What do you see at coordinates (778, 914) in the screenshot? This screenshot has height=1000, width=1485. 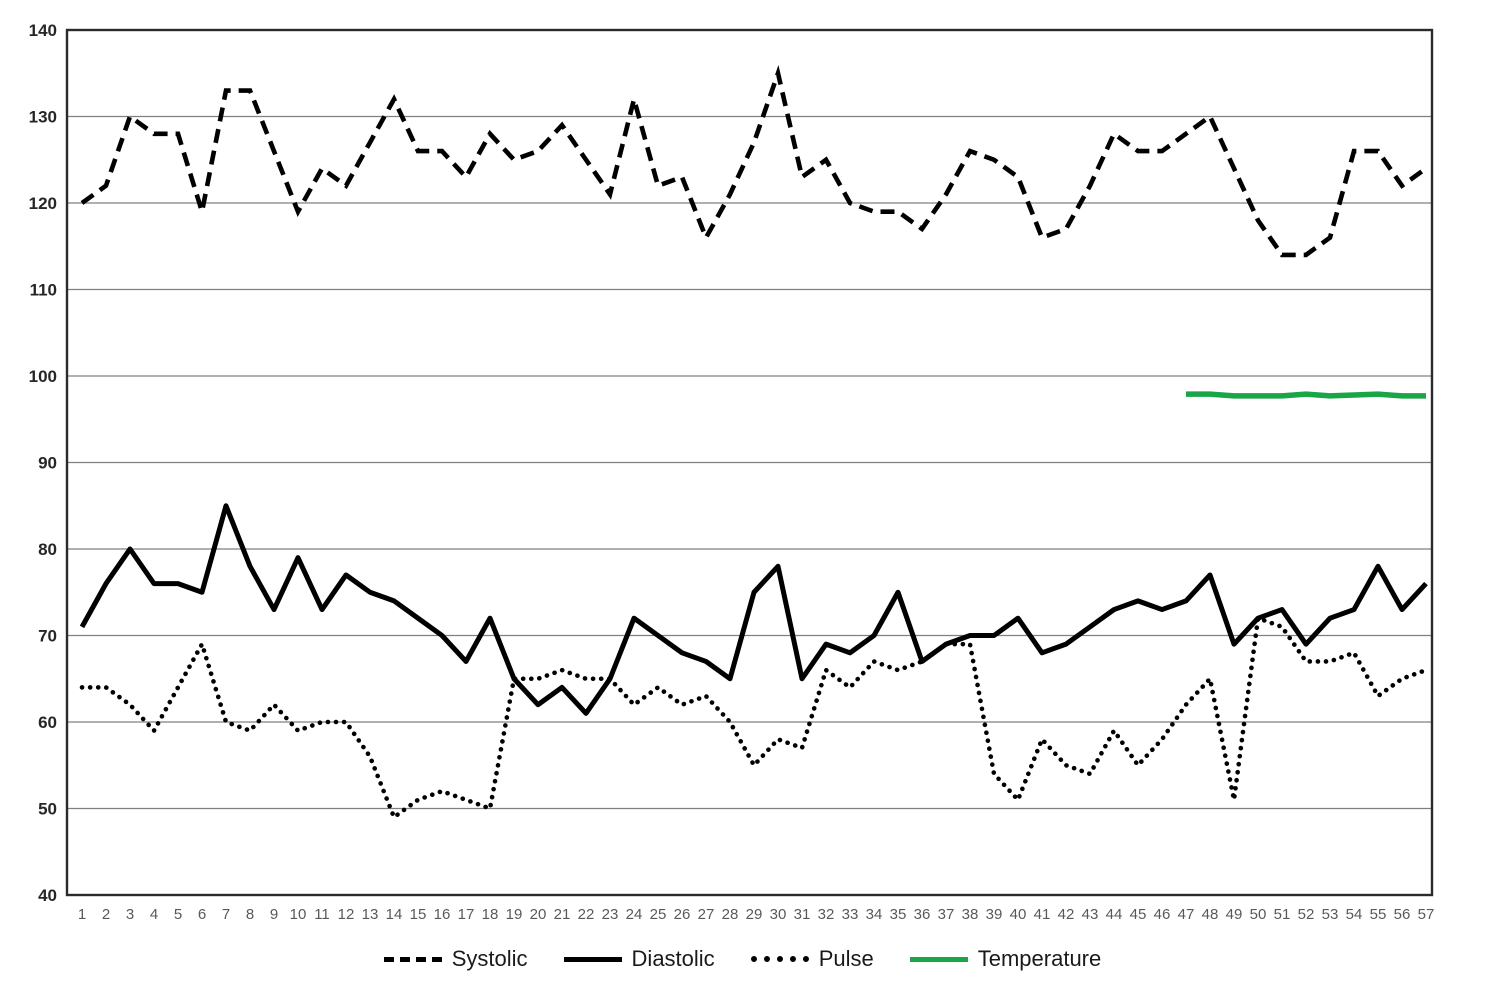 I see `x-axis-tick-label: 30` at bounding box center [778, 914].